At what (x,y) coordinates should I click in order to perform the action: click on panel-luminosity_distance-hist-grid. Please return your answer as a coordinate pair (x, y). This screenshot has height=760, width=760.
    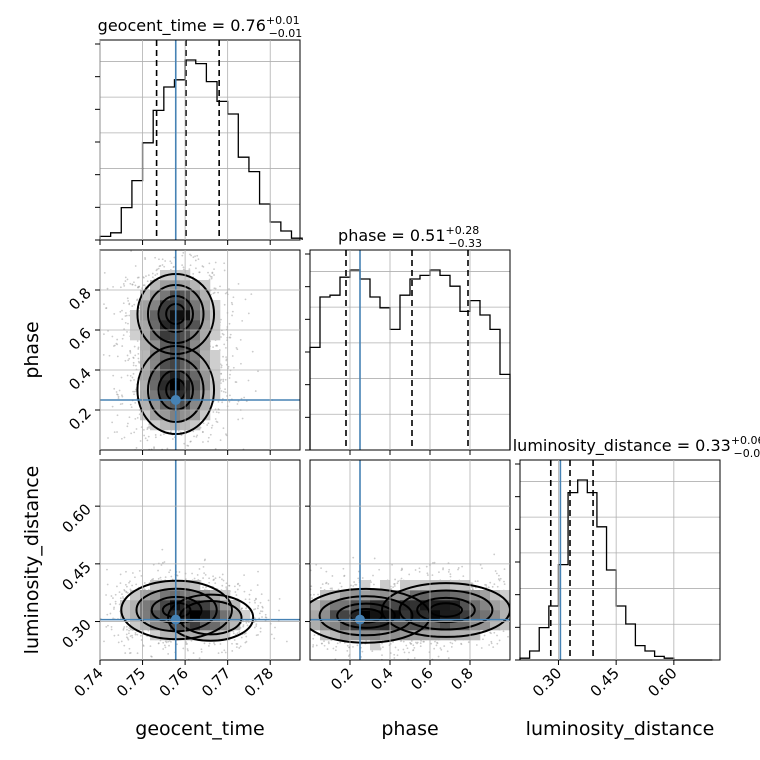
    Looking at the image, I should click on (616, 560).